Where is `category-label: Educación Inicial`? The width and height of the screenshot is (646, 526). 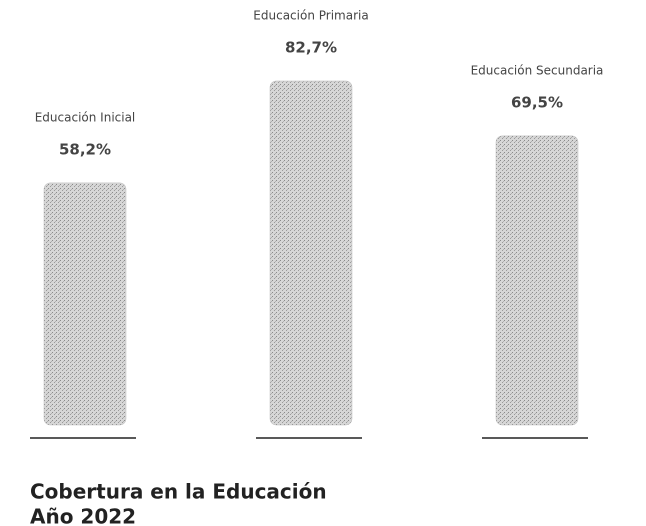 category-label: Educación Inicial is located at coordinates (85, 117).